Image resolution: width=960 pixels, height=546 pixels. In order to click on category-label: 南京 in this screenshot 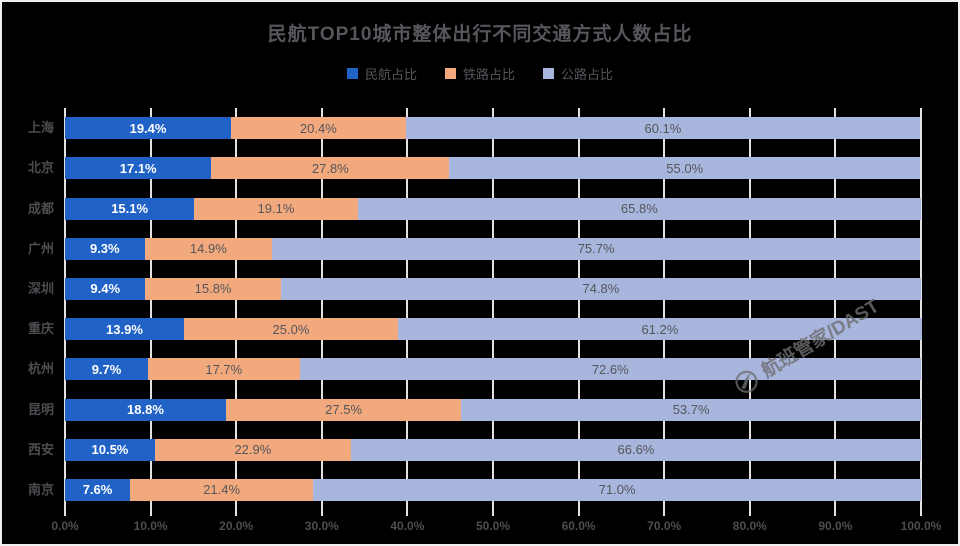, I will do `click(40, 489)`.